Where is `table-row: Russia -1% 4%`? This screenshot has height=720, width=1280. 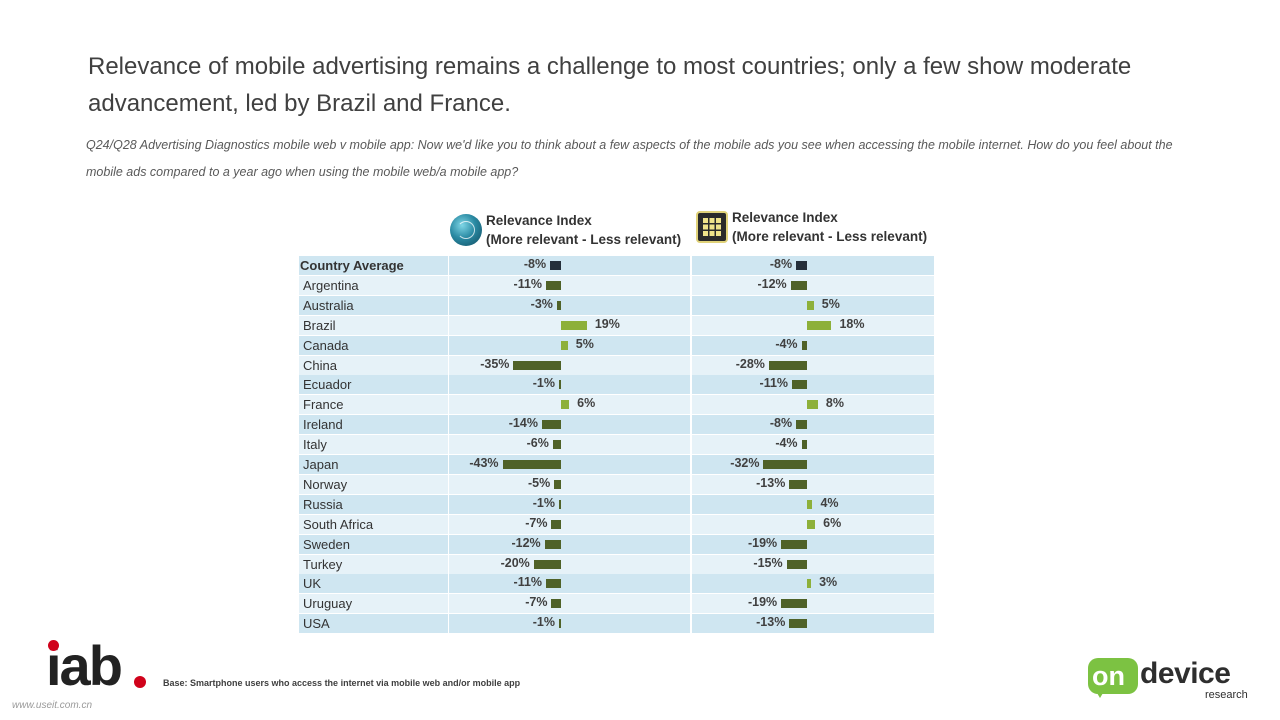
table-row: Russia -1% 4% is located at coordinates (616, 504).